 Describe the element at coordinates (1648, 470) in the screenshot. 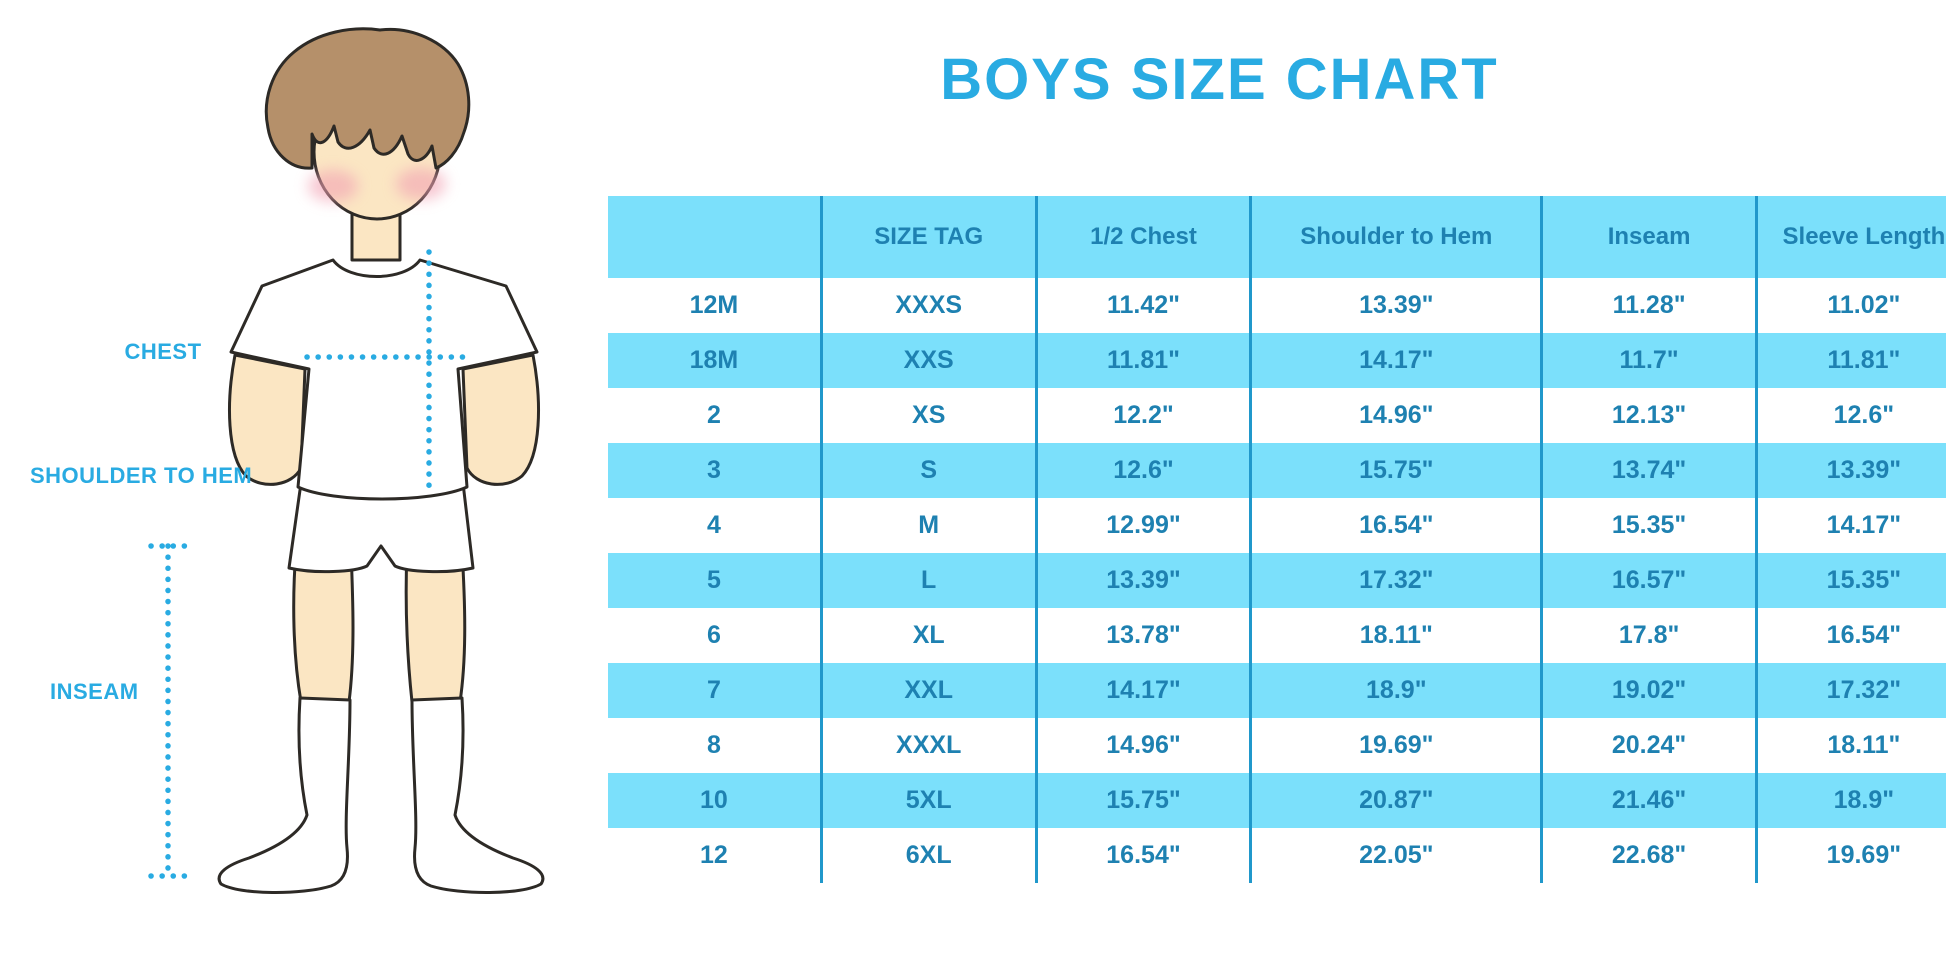

I see `cell-inseam: 13.74"` at that location.